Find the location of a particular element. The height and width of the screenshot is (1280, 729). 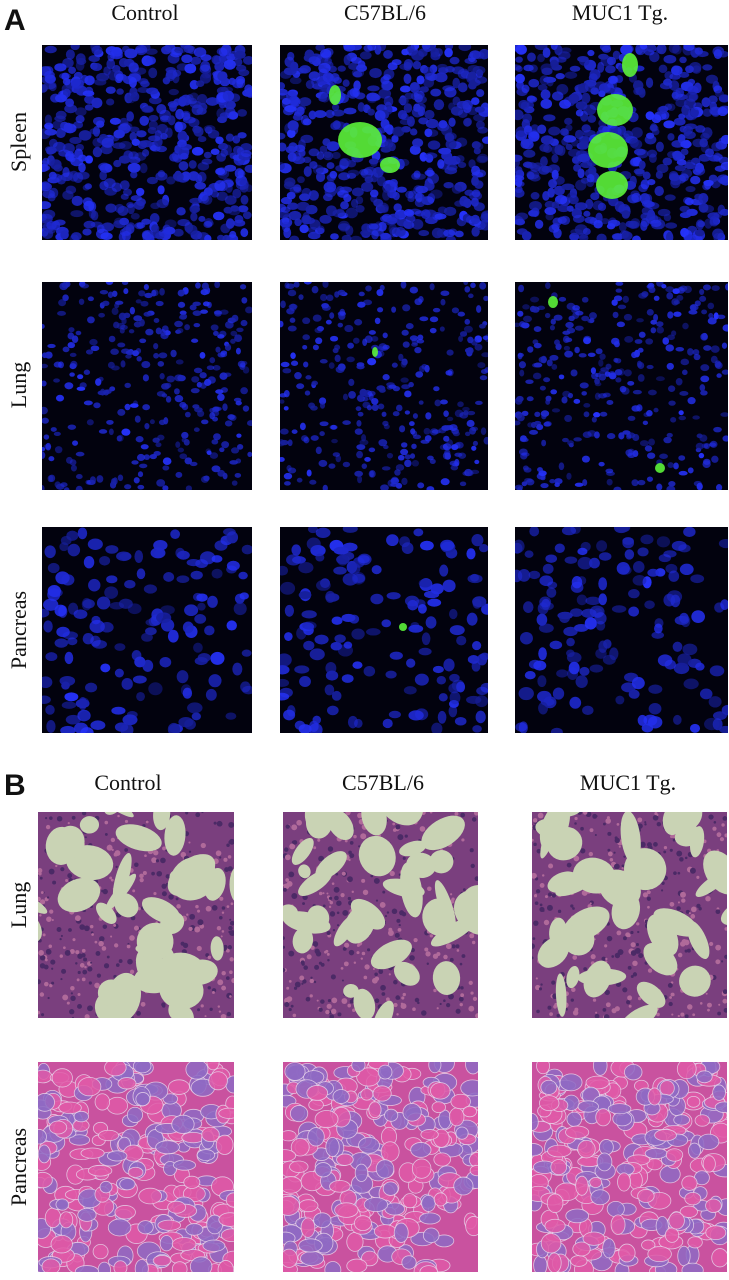

row-label: Pancreas is located at coordinates (18, 1167).